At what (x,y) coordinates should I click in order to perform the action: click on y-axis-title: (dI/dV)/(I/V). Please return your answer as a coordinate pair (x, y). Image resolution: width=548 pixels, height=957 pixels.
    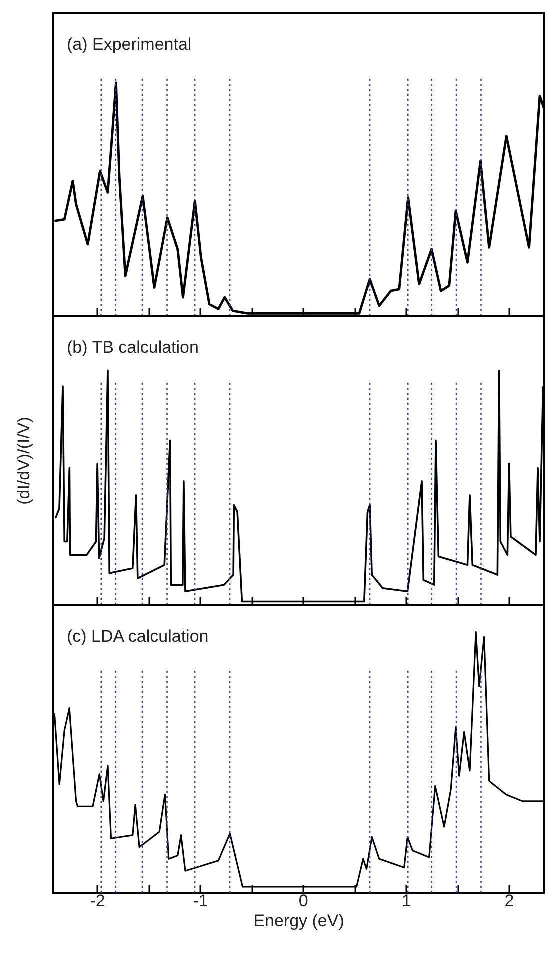
    Looking at the image, I should click on (24, 461).